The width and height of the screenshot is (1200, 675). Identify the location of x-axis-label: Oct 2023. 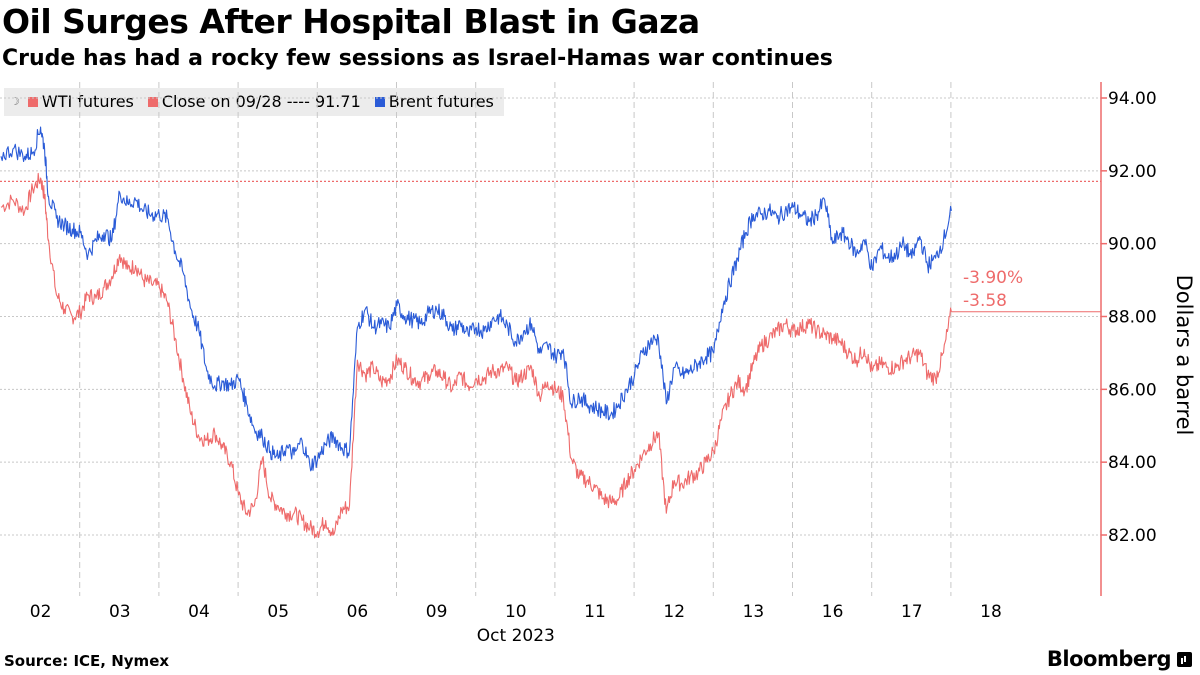
(516, 636).